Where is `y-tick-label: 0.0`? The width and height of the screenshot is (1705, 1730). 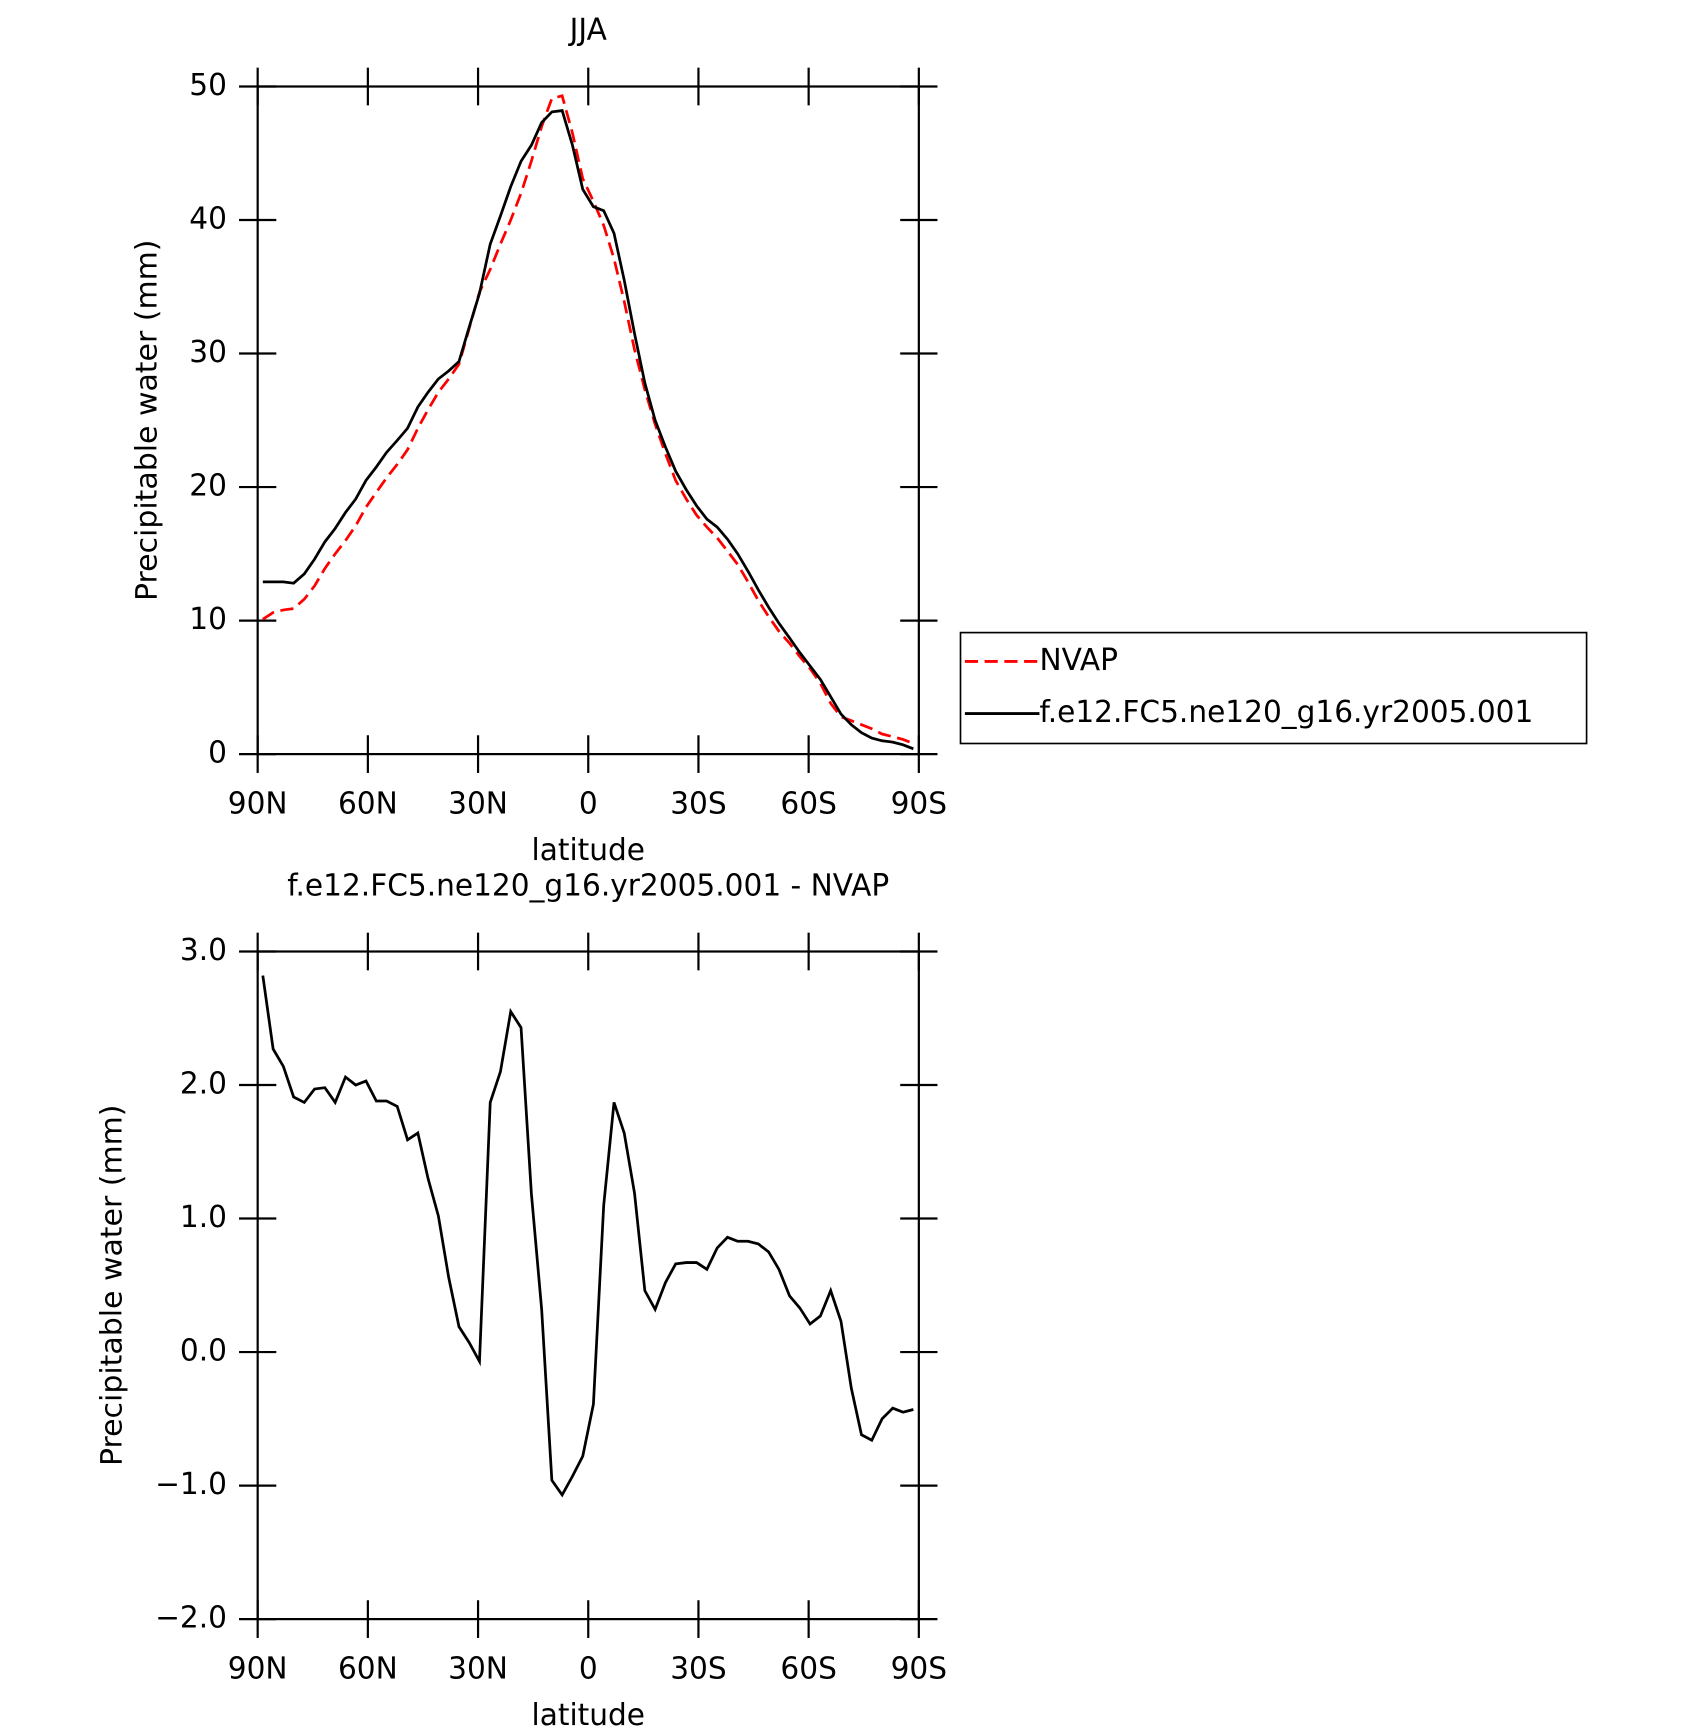
y-tick-label: 0.0 is located at coordinates (203, 1350).